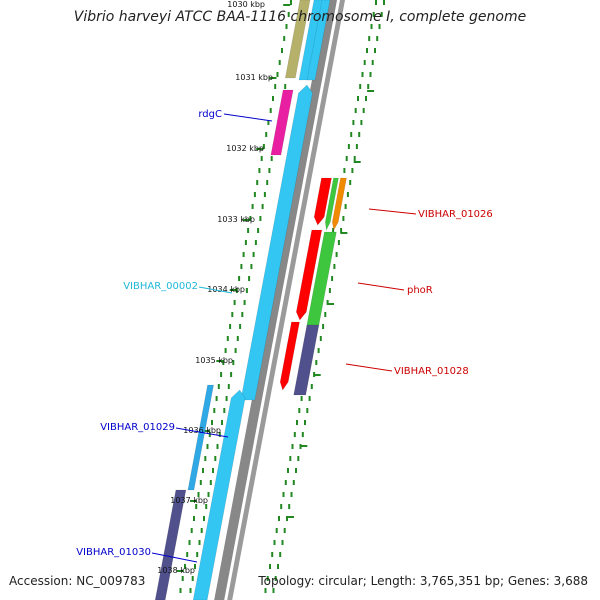  What do you see at coordinates (309, 275) in the screenshot?
I see `gene-block-phoR` at bounding box center [309, 275].